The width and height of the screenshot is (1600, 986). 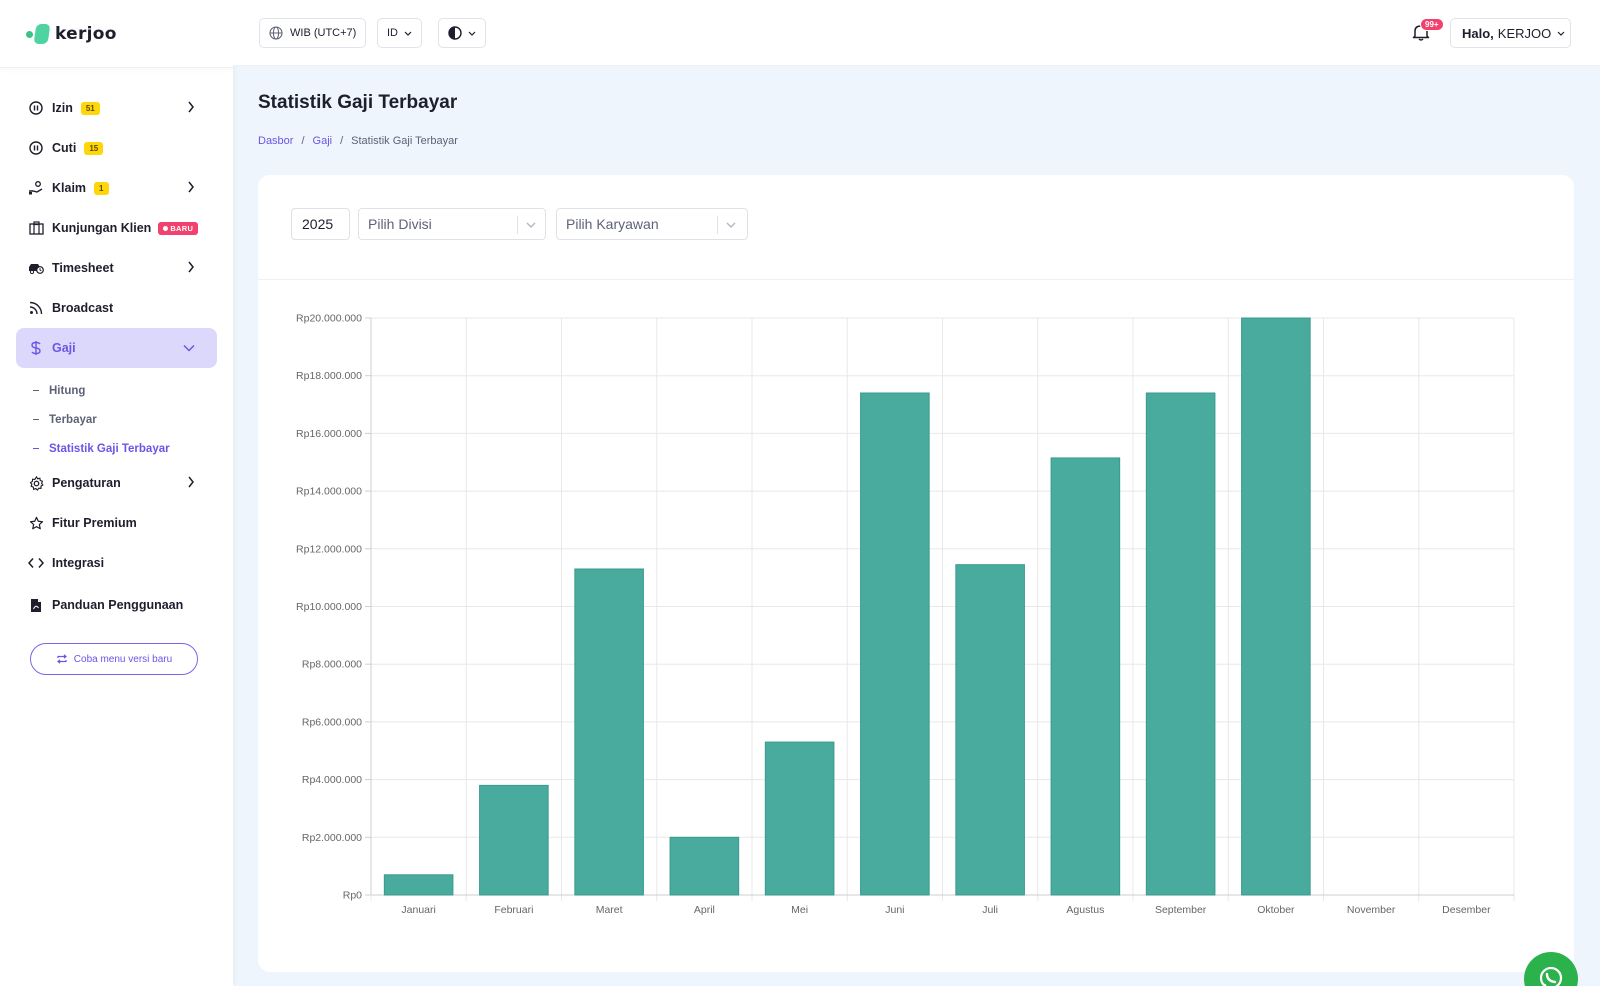 What do you see at coordinates (799, 818) in the screenshot?
I see `bar-mei` at bounding box center [799, 818].